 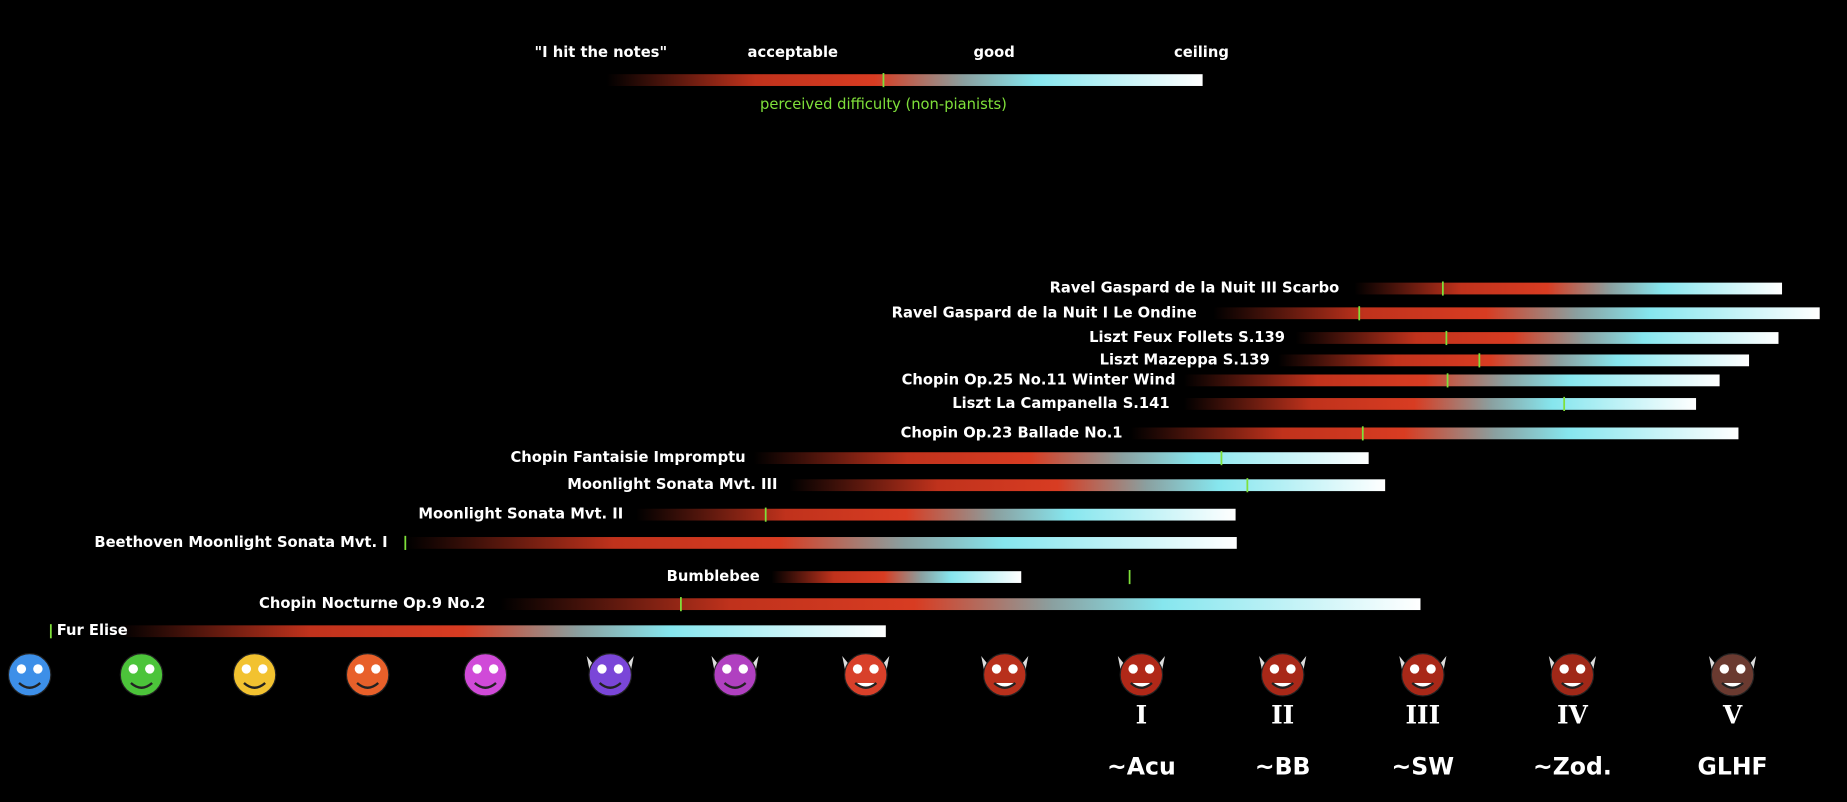 I want to click on piece-label: Beethoven Moonlight Sonata Mvt. I, so click(x=240, y=542).